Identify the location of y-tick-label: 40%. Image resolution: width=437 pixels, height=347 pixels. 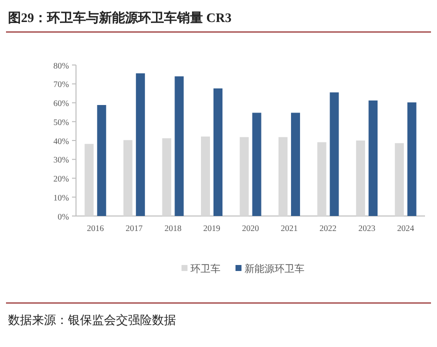
(61, 141).